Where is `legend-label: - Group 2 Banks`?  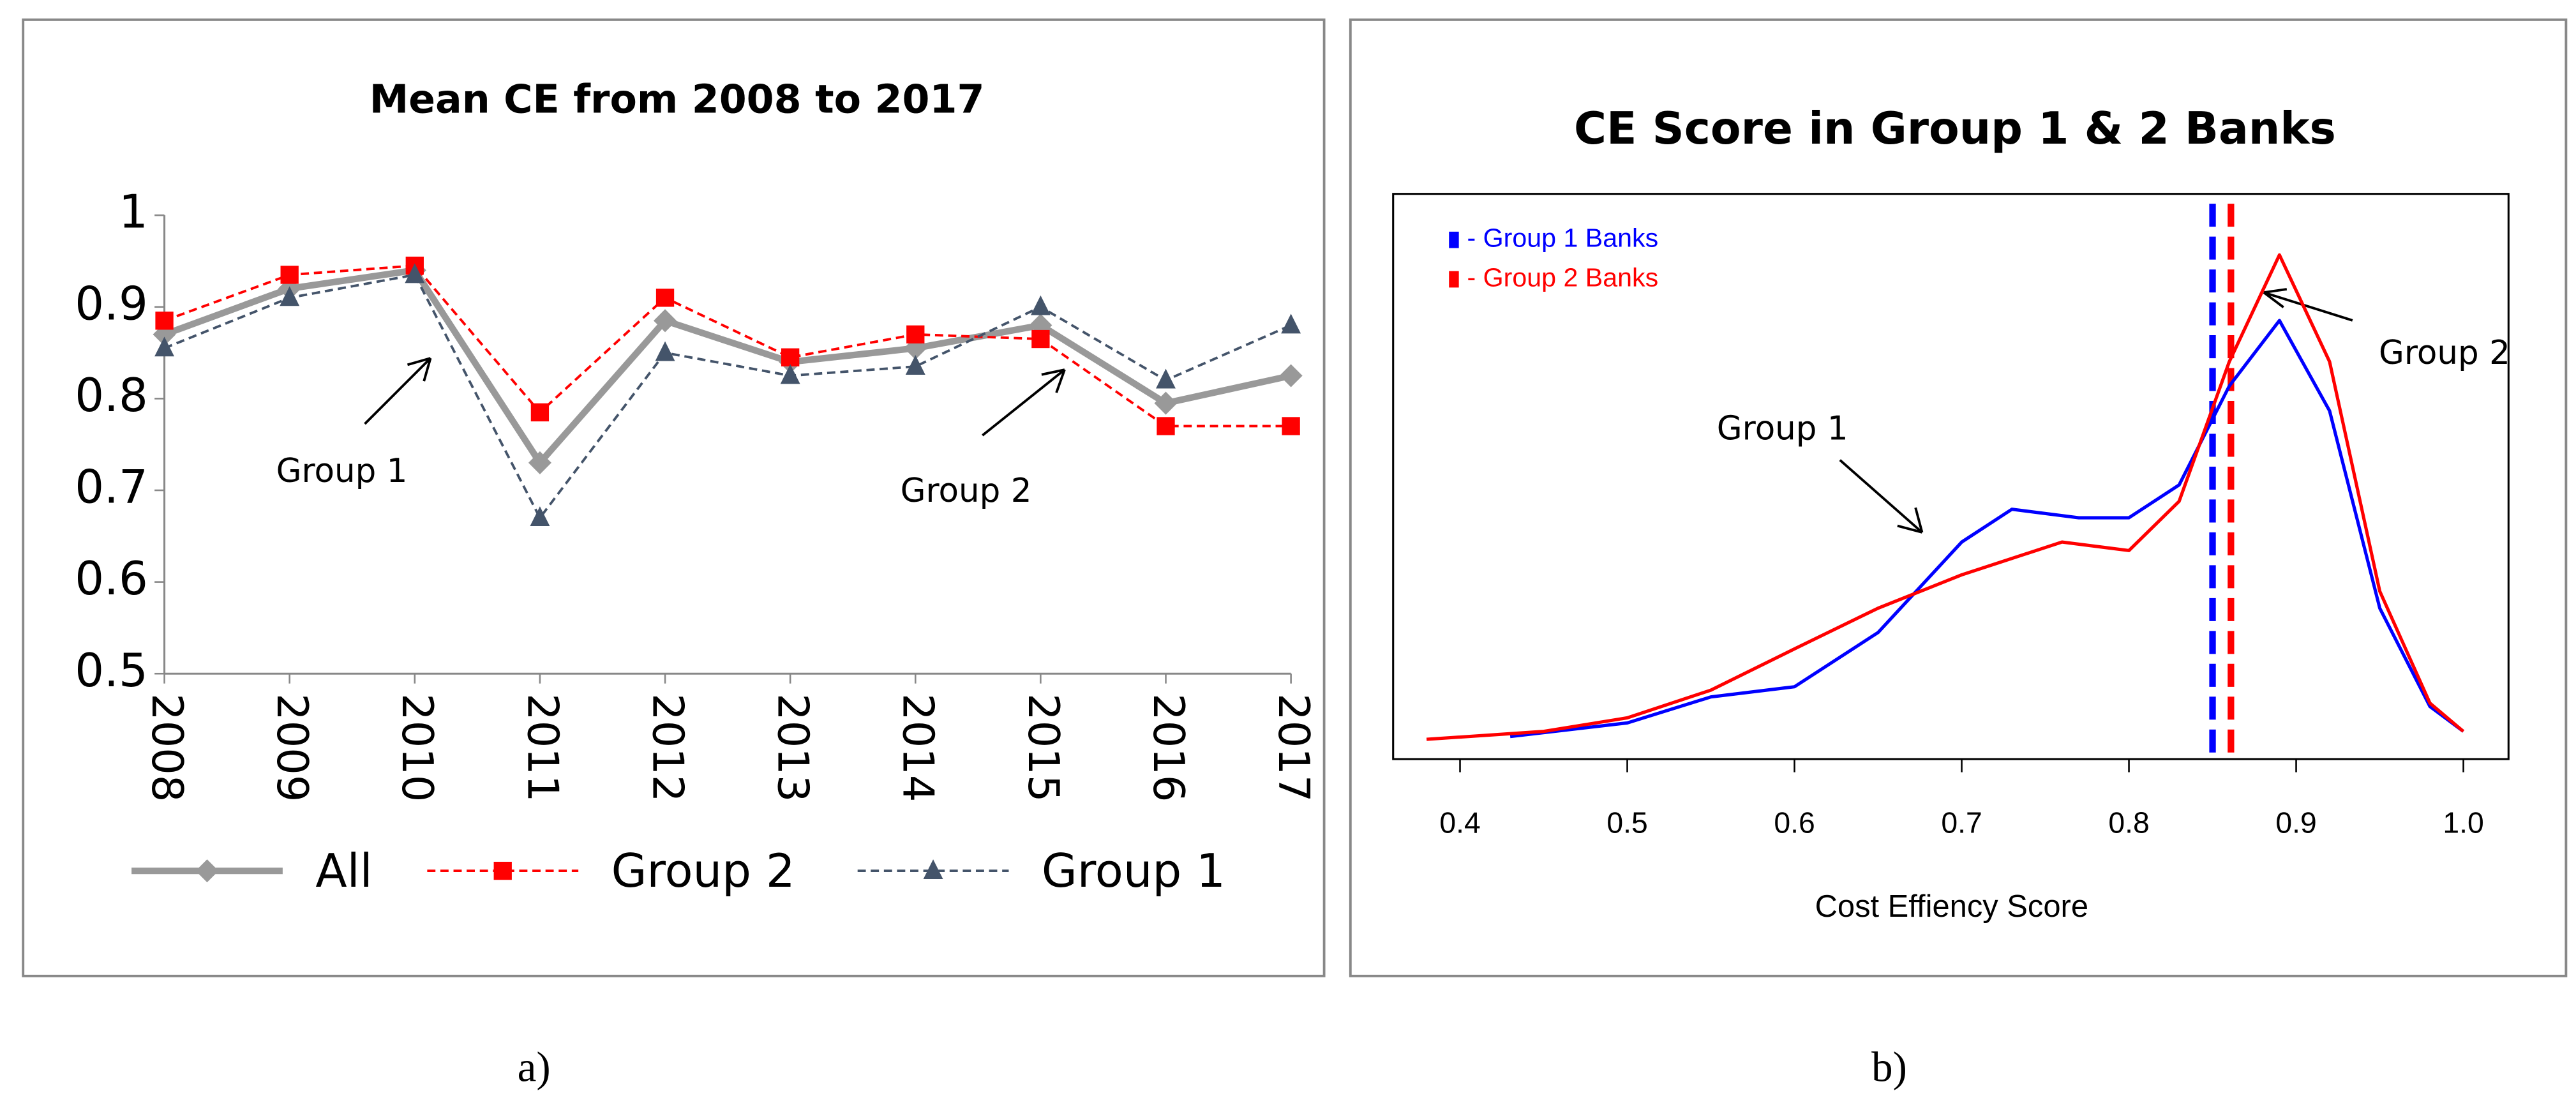 legend-label: - Group 2 Banks is located at coordinates (1563, 277).